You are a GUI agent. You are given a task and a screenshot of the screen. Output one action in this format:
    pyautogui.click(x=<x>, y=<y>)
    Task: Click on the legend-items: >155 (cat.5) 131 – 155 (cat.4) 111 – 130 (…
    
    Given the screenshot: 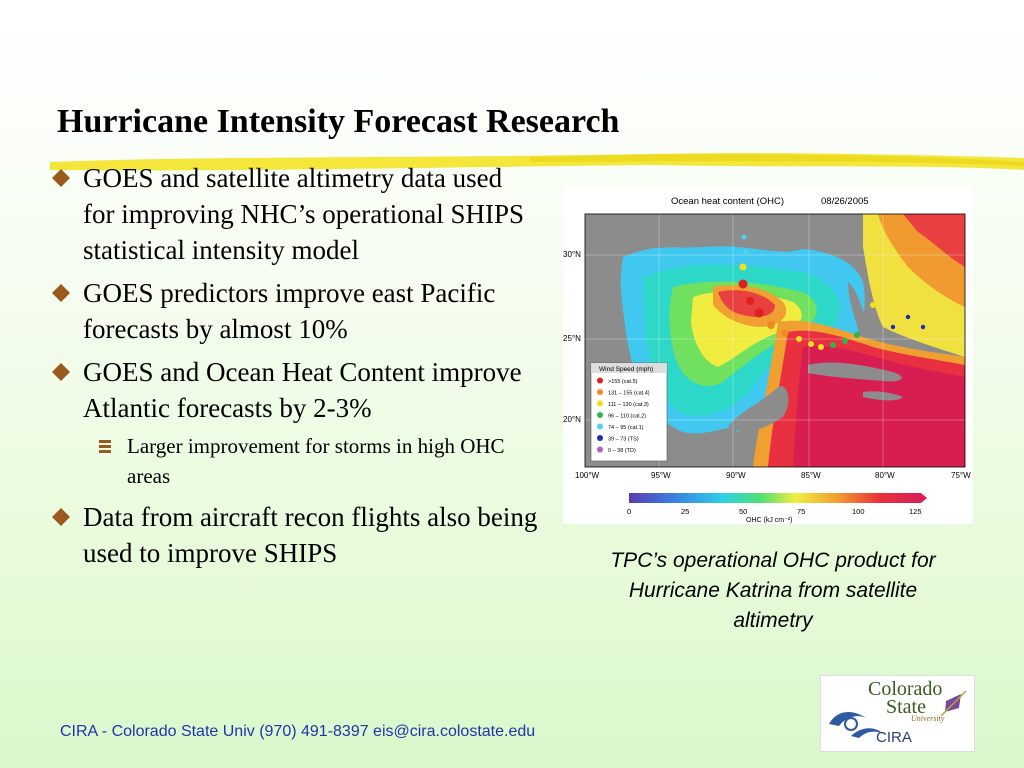 What is the action you would take?
    pyautogui.click(x=623, y=415)
    